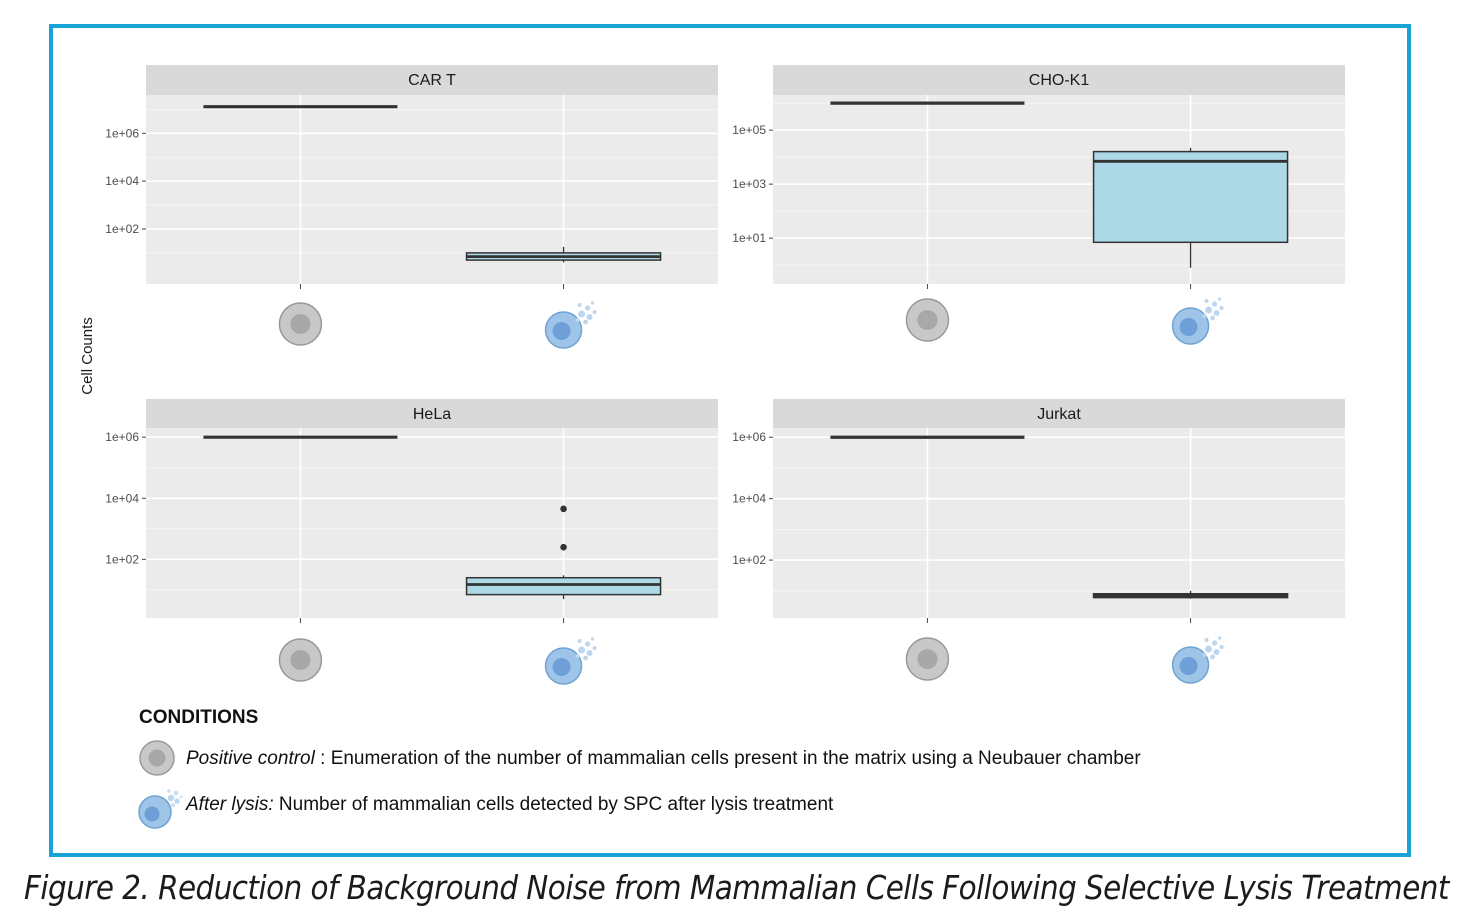 The image size is (1470, 918). What do you see at coordinates (749, 184) in the screenshot?
I see `y-tick-label: 1e+03` at bounding box center [749, 184].